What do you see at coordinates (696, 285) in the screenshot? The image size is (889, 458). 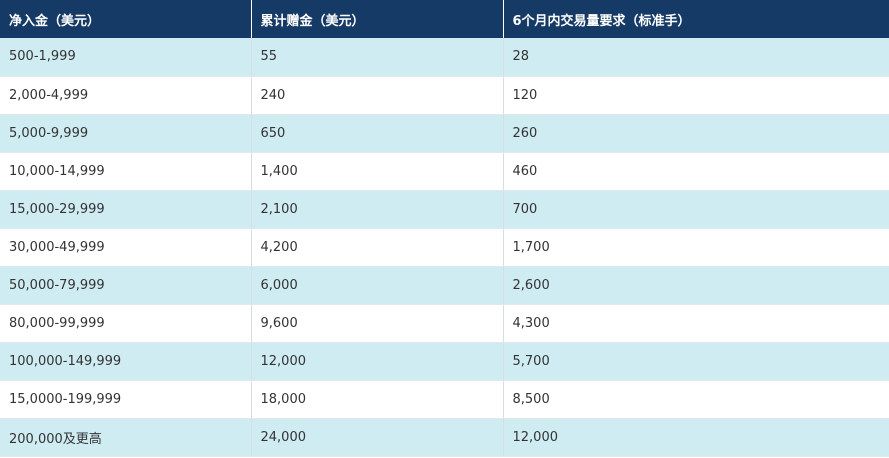 I see `cell-volume-requirement: 2,600` at bounding box center [696, 285].